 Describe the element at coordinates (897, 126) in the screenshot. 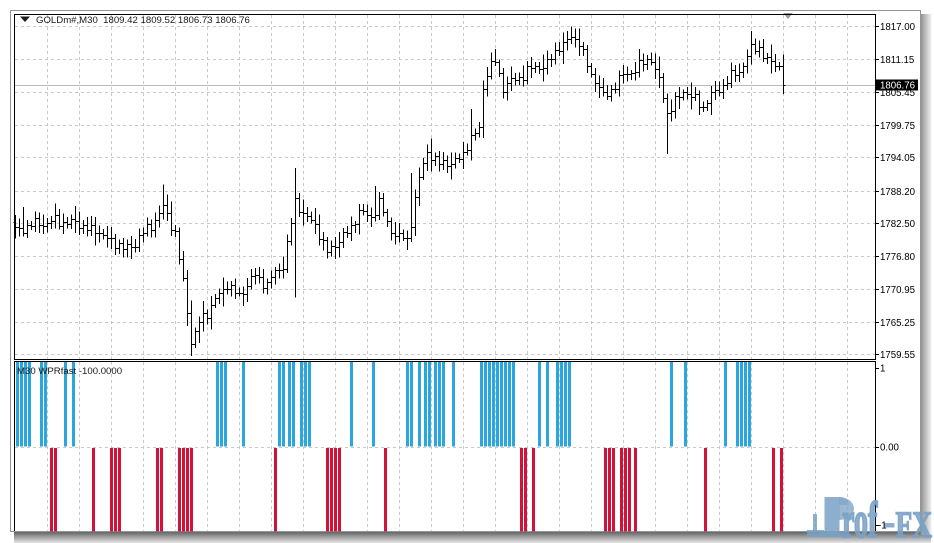

I see `svg-text: 1799.75` at that location.